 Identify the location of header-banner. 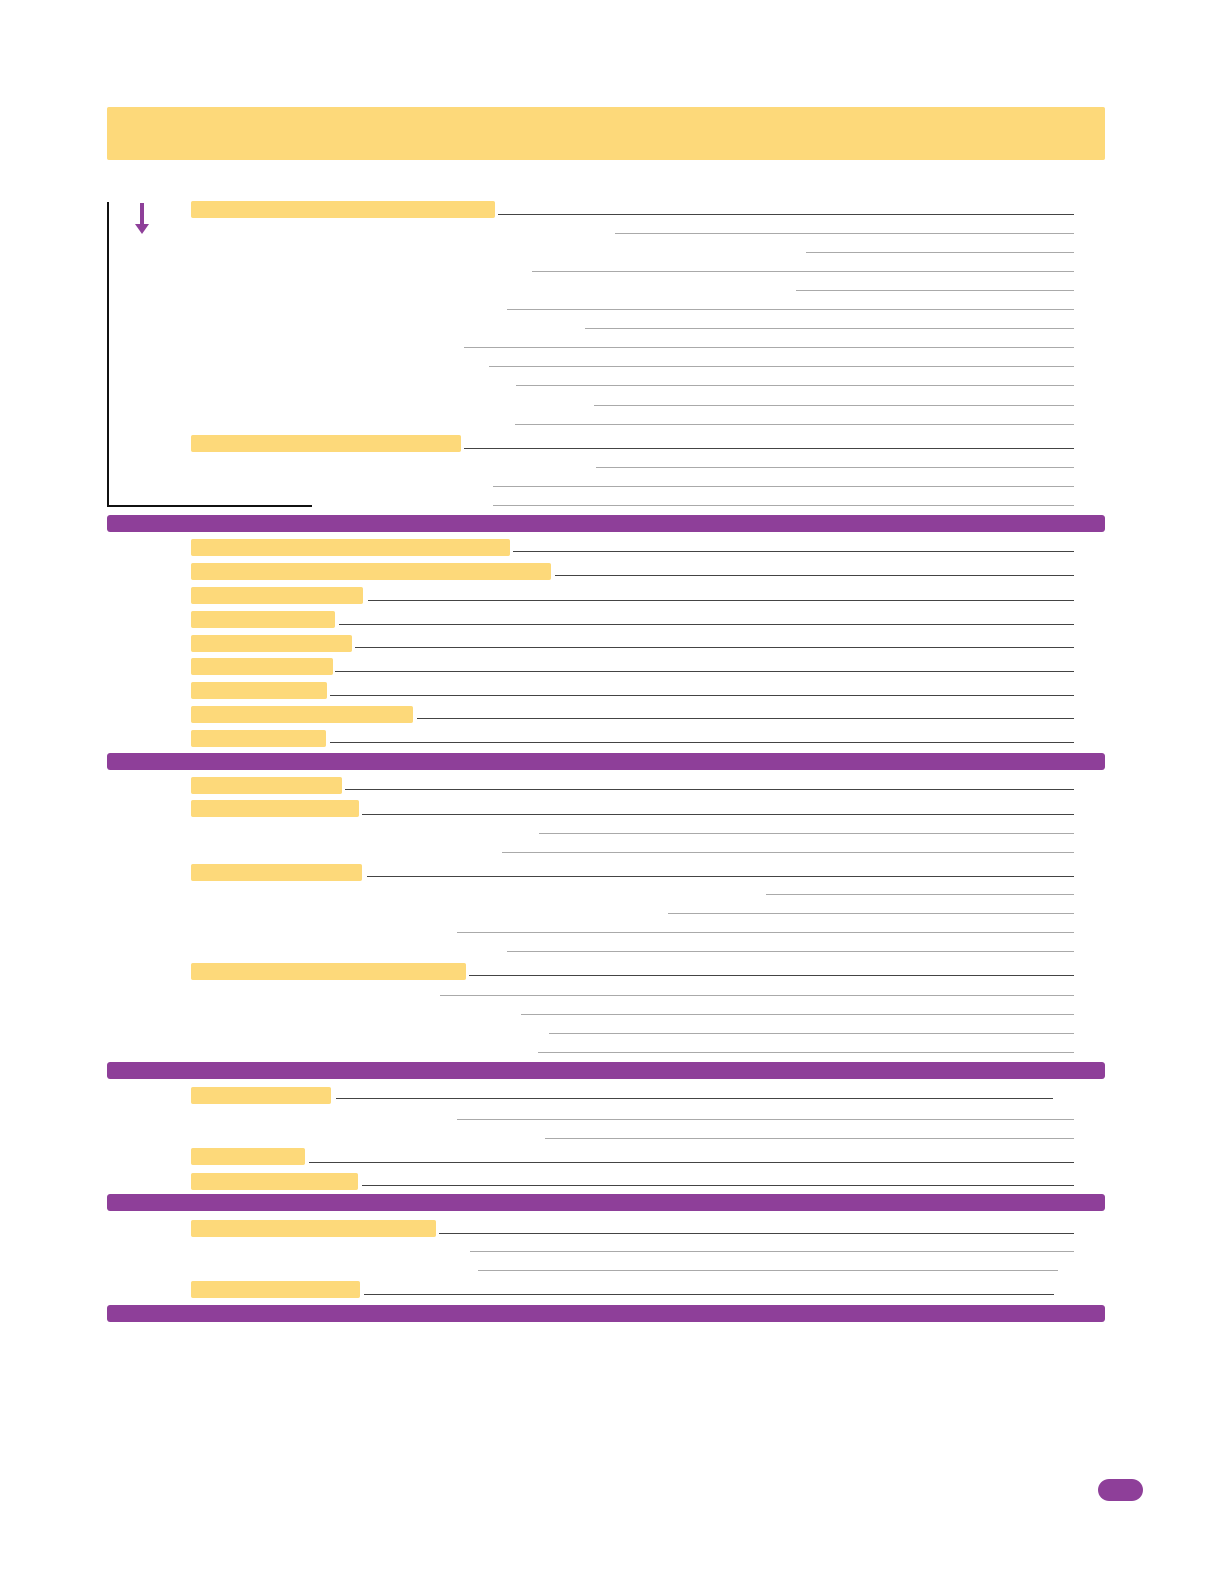
(606, 133).